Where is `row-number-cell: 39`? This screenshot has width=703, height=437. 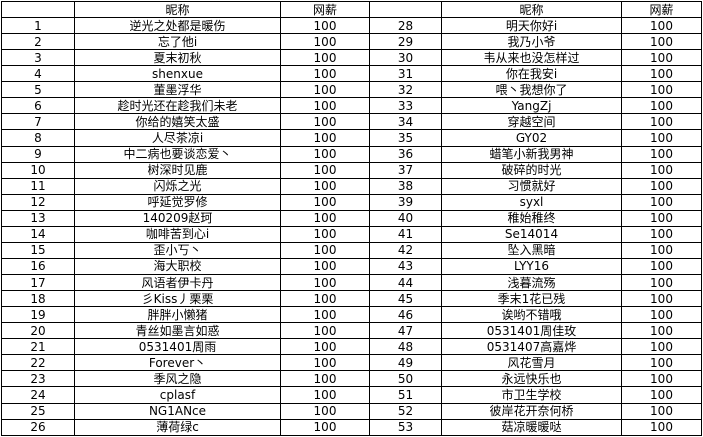 row-number-cell: 39 is located at coordinates (405, 202).